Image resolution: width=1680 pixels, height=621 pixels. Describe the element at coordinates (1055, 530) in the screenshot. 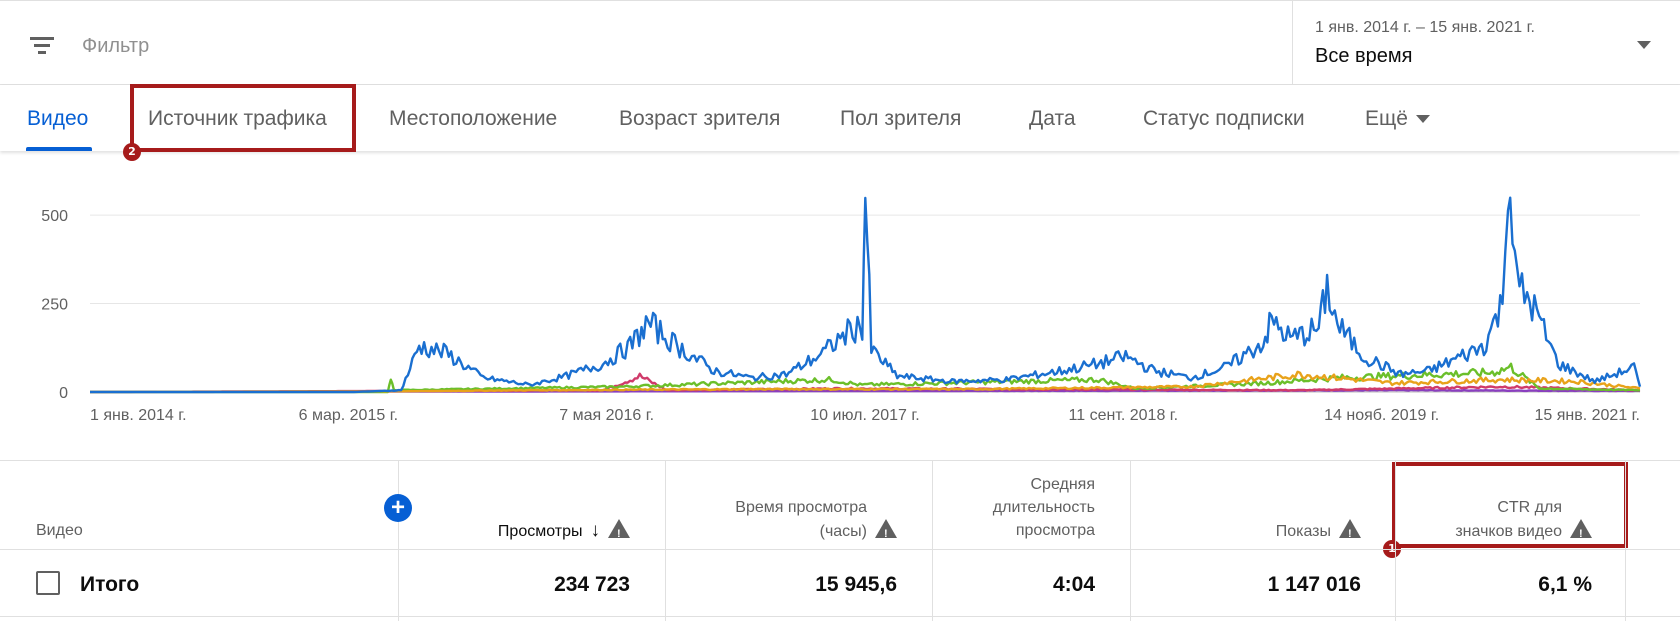

I see `avg-duration-label-3: просмотра` at that location.